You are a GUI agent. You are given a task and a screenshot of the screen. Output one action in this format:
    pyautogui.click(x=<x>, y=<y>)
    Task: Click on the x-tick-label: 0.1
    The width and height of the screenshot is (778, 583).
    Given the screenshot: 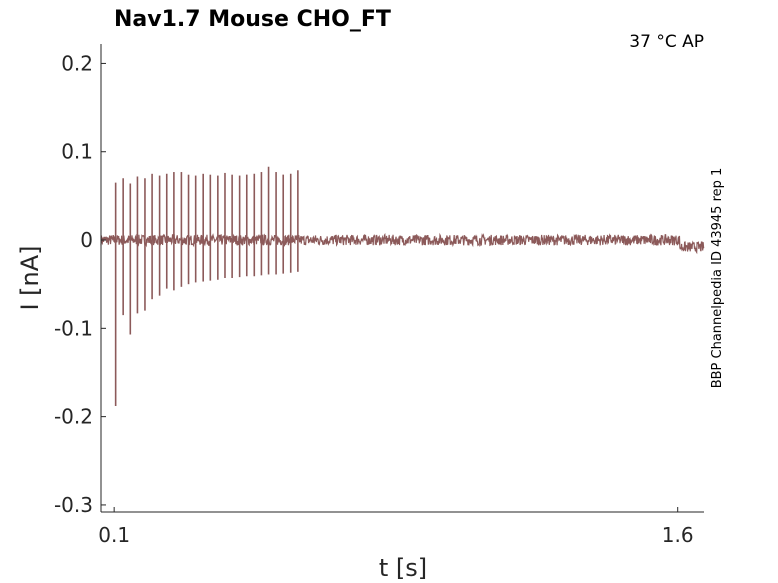 What is the action you would take?
    pyautogui.click(x=114, y=535)
    